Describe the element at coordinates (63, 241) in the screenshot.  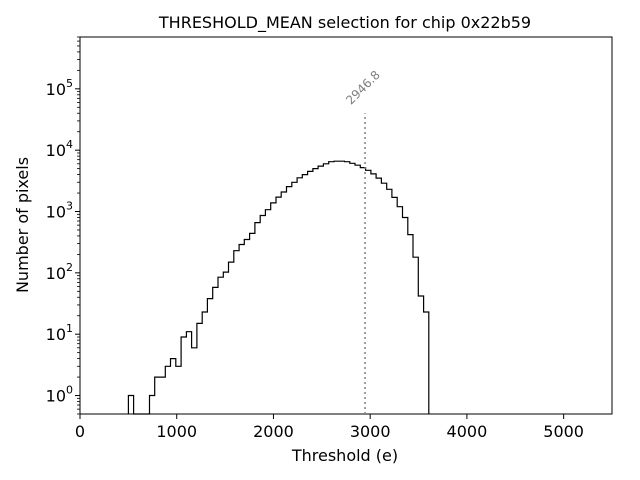
I see `y-axis: 10⁰ 10¹ 10² 10³ 10⁴ 10⁵` at that location.